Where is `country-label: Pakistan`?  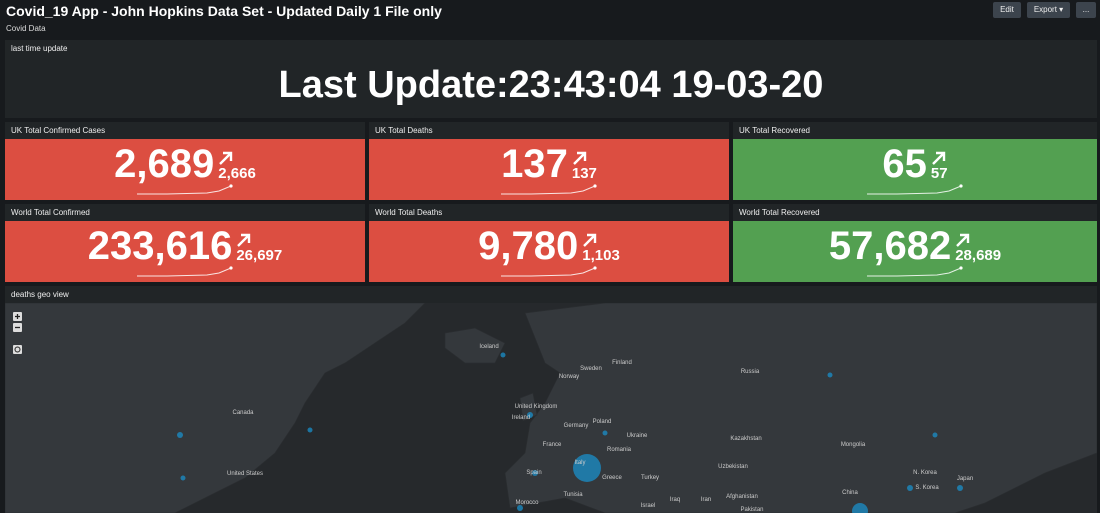
country-label: Pakistan is located at coordinates (751, 510).